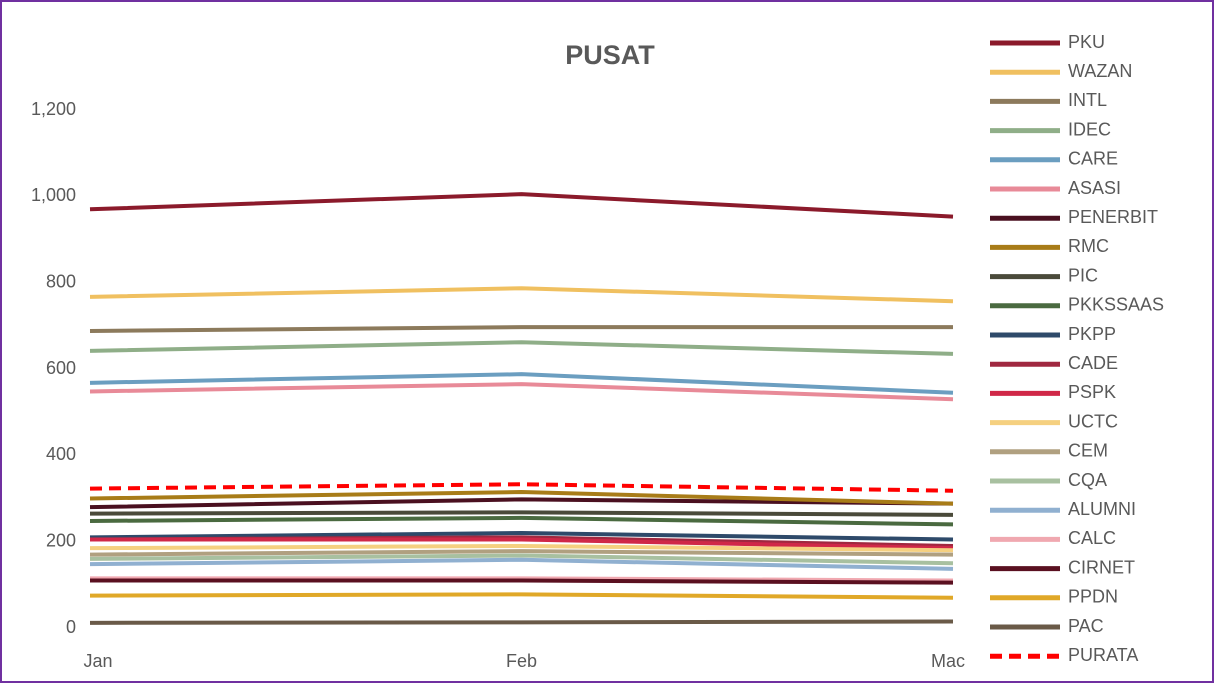  What do you see at coordinates (1087, 100) in the screenshot?
I see `legend-label: INTL` at bounding box center [1087, 100].